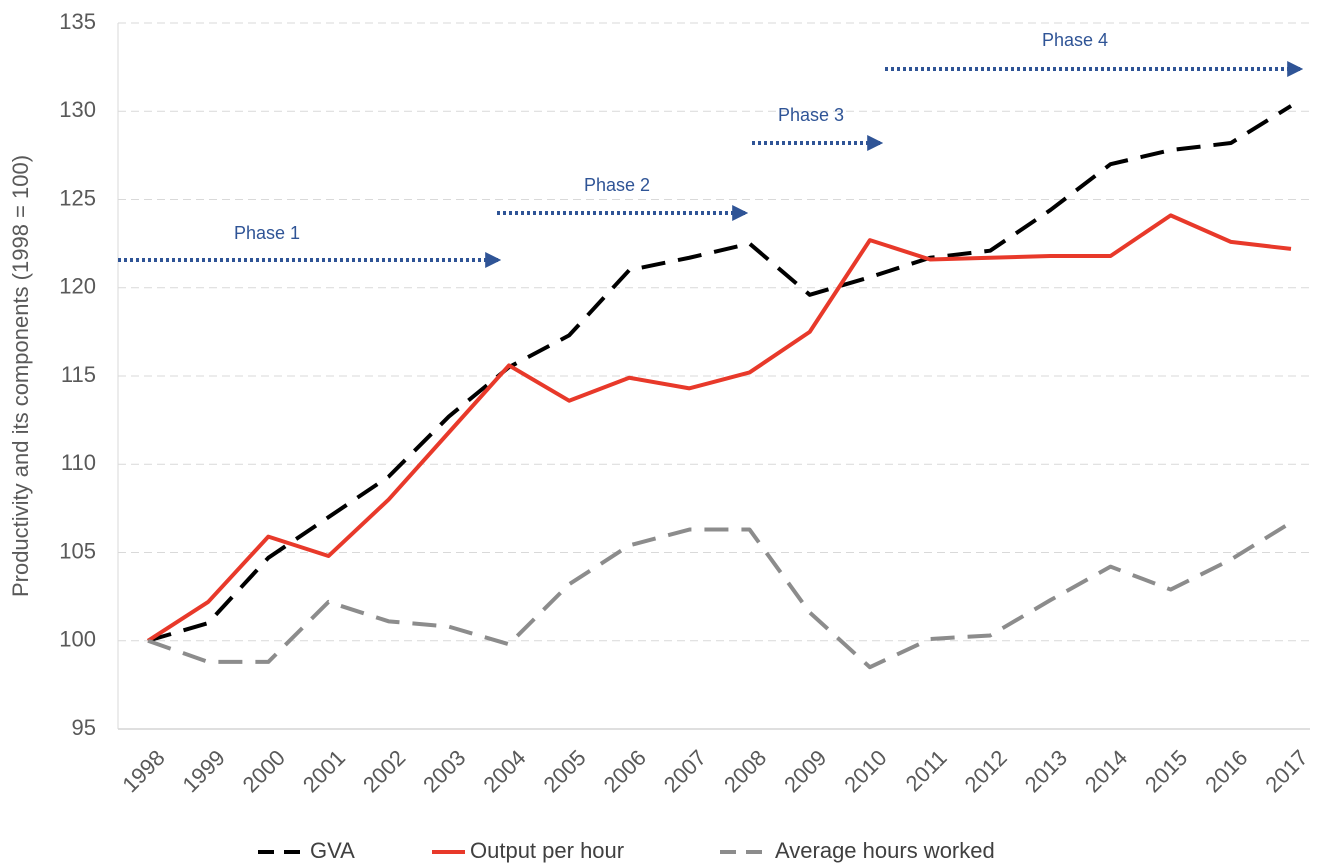 The width and height of the screenshot is (1326, 868). I want to click on annotation: Phase 2, so click(617, 185).